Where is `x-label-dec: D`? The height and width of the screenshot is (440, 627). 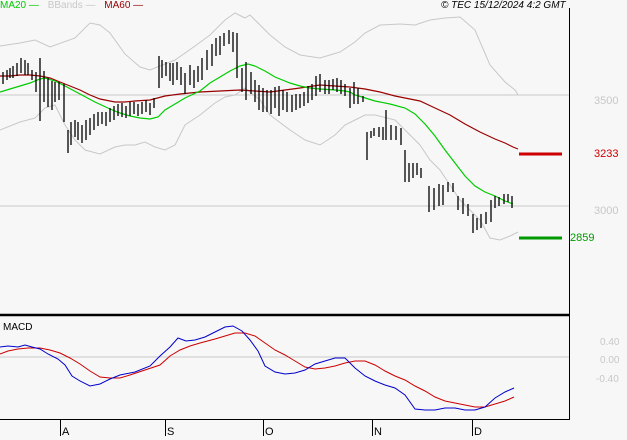
x-label-dec: D is located at coordinates (478, 432).